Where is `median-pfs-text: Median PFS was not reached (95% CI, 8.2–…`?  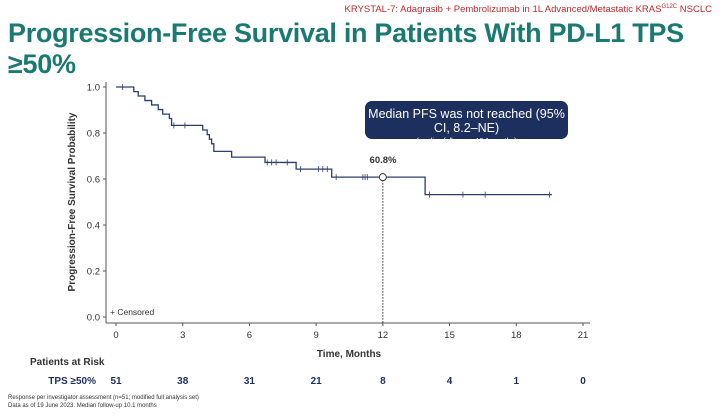
median-pfs-text: Median PFS was not reached (95% CI, 8.2–… is located at coordinates (466, 121).